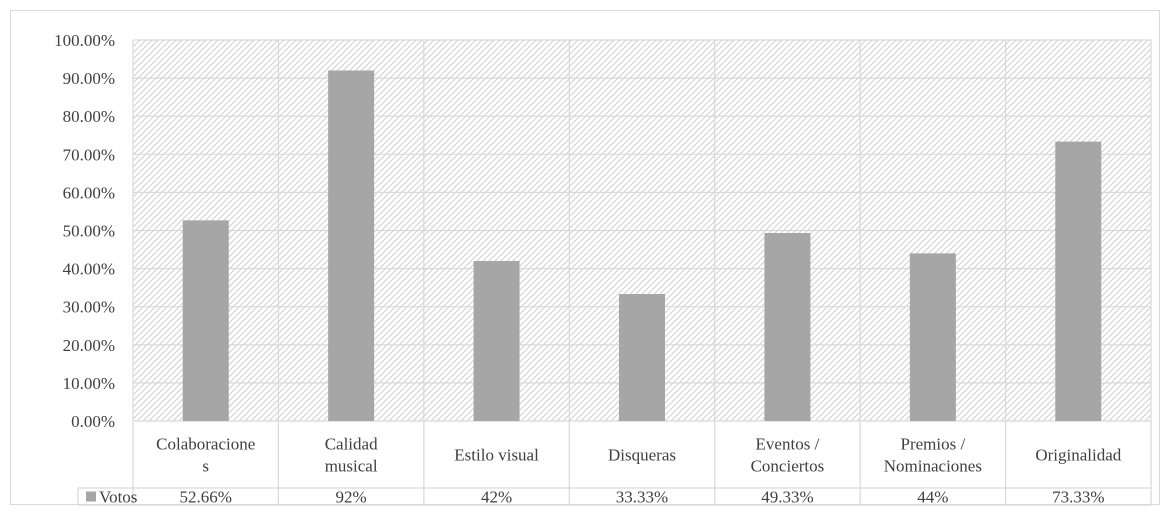 Image resolution: width=1170 pixels, height=515 pixels. I want to click on table-value: 44%, so click(932, 497).